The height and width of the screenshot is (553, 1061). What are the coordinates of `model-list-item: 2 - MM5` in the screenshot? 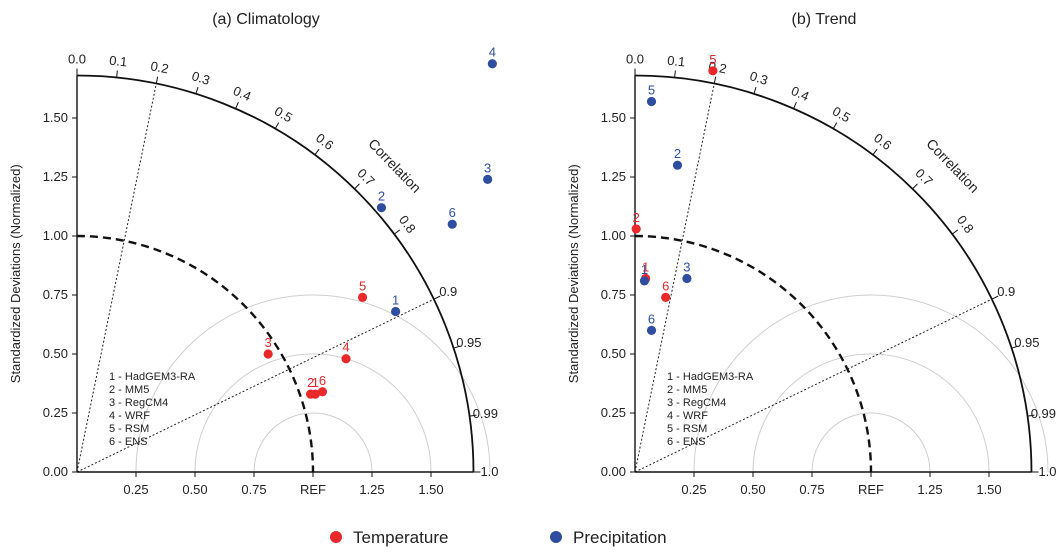 It's located at (687, 390).